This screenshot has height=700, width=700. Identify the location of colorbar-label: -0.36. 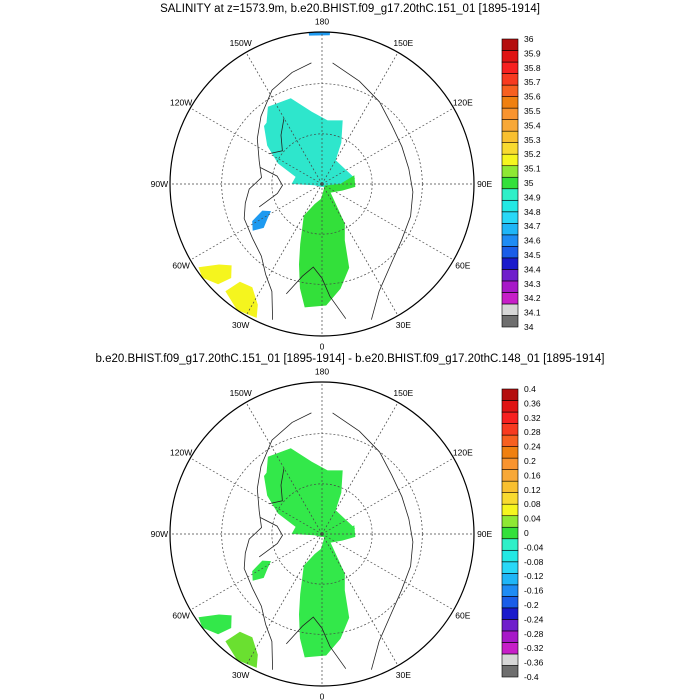
(534, 663).